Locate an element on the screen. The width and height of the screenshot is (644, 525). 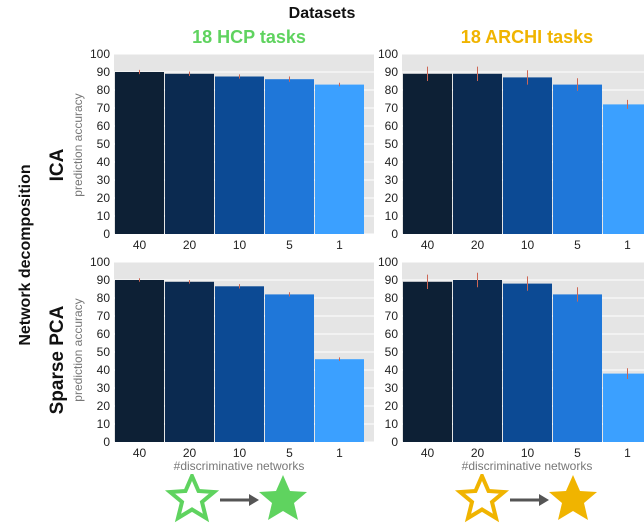
row-label-sparse-pca: Sparse PCA is located at coordinates (57, 360).